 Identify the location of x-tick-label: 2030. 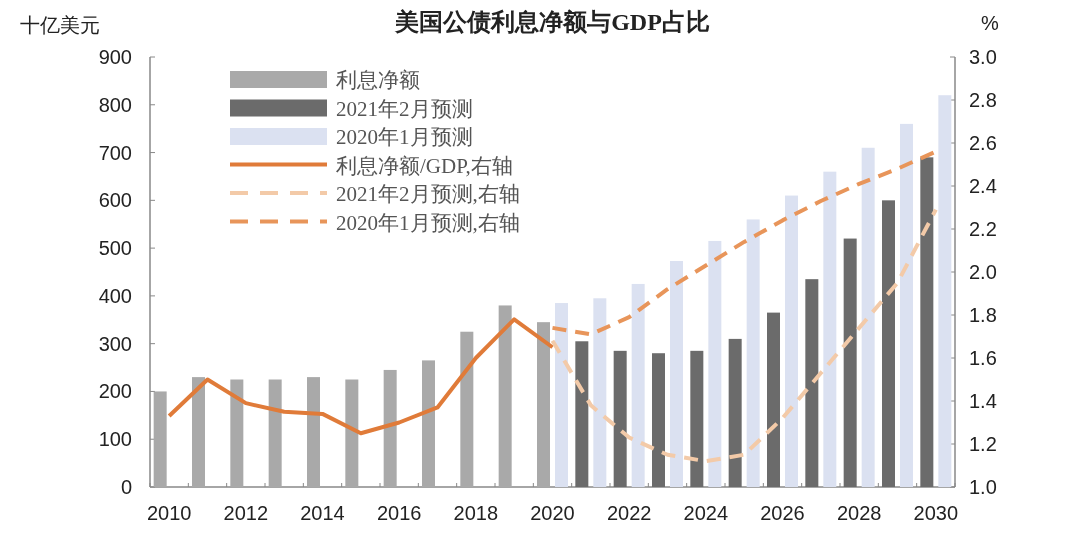
(936, 513).